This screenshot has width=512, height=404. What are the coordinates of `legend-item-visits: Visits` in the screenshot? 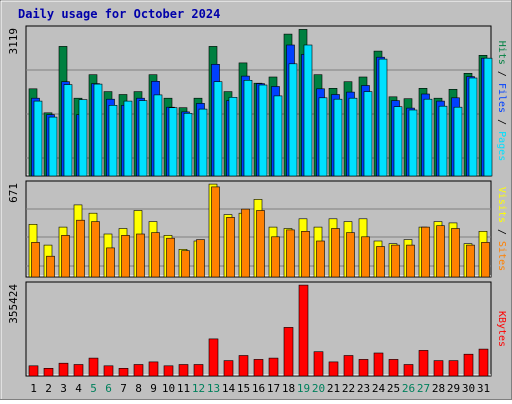 It's located at (501, 205).